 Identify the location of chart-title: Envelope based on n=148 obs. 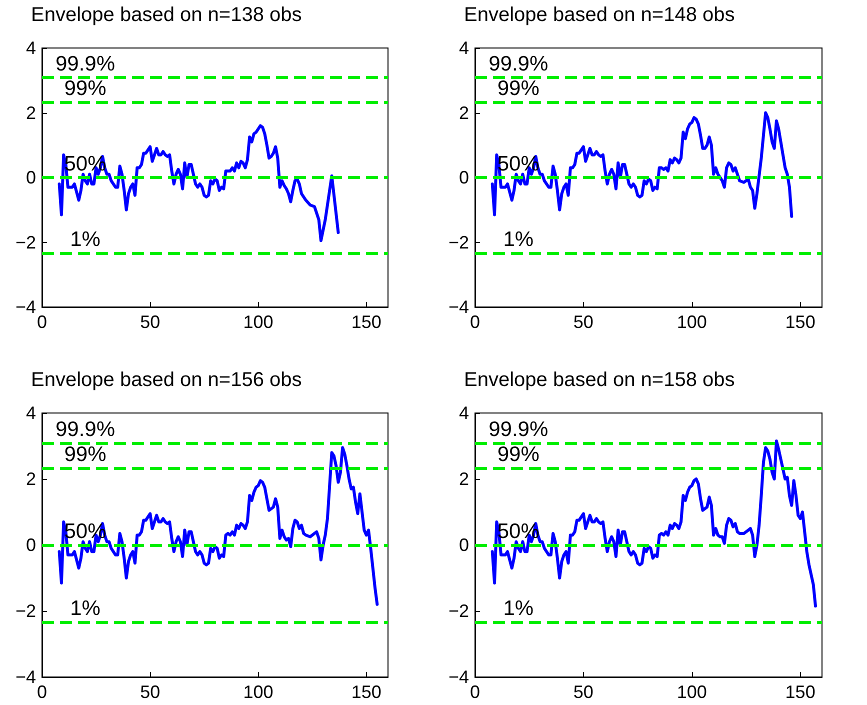
(599, 15).